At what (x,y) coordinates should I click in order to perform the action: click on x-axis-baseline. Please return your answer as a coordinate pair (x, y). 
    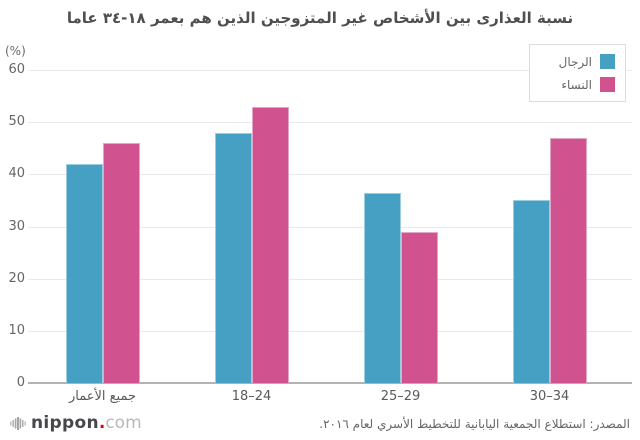
    Looking at the image, I should click on (330, 383).